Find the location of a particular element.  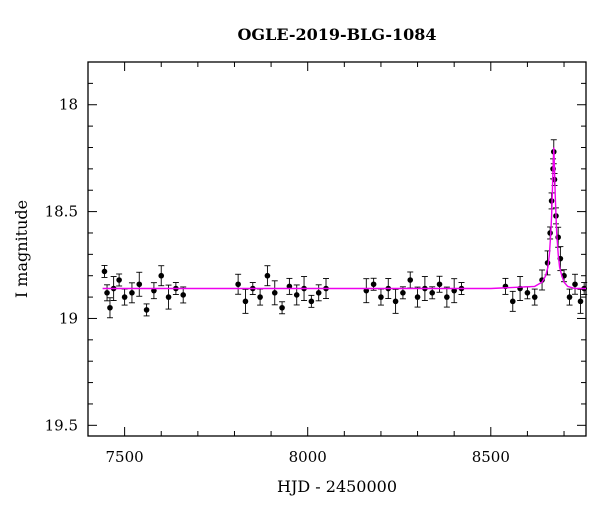

chart-title: OGLE-2019-BLG-1084 is located at coordinates (336, 34).